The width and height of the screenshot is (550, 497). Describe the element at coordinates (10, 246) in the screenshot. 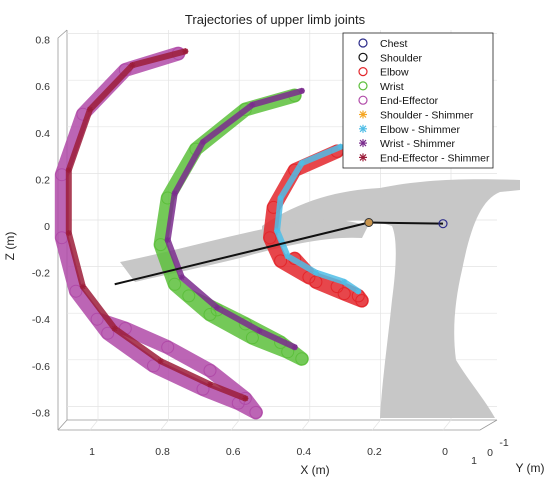

I see `z-axis-label: Z (m)` at that location.